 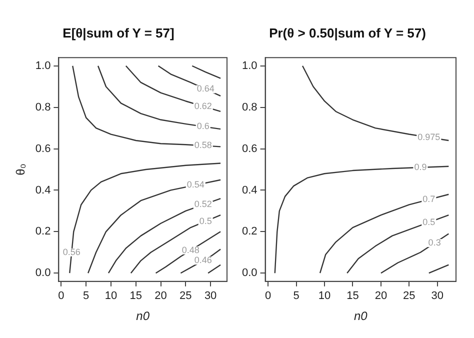 What do you see at coordinates (205, 89) in the screenshot?
I see `series-label: 0.64` at bounding box center [205, 89].